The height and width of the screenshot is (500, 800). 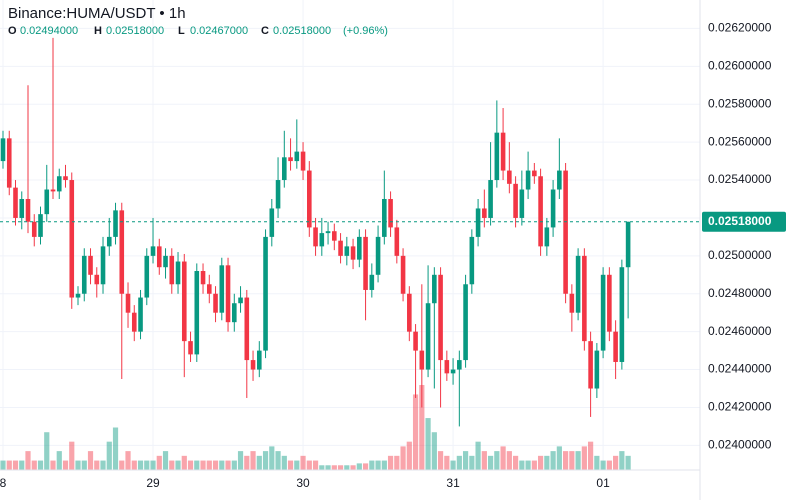 I want to click on y-tick-label: 0.02500000, so click(x=740, y=255).